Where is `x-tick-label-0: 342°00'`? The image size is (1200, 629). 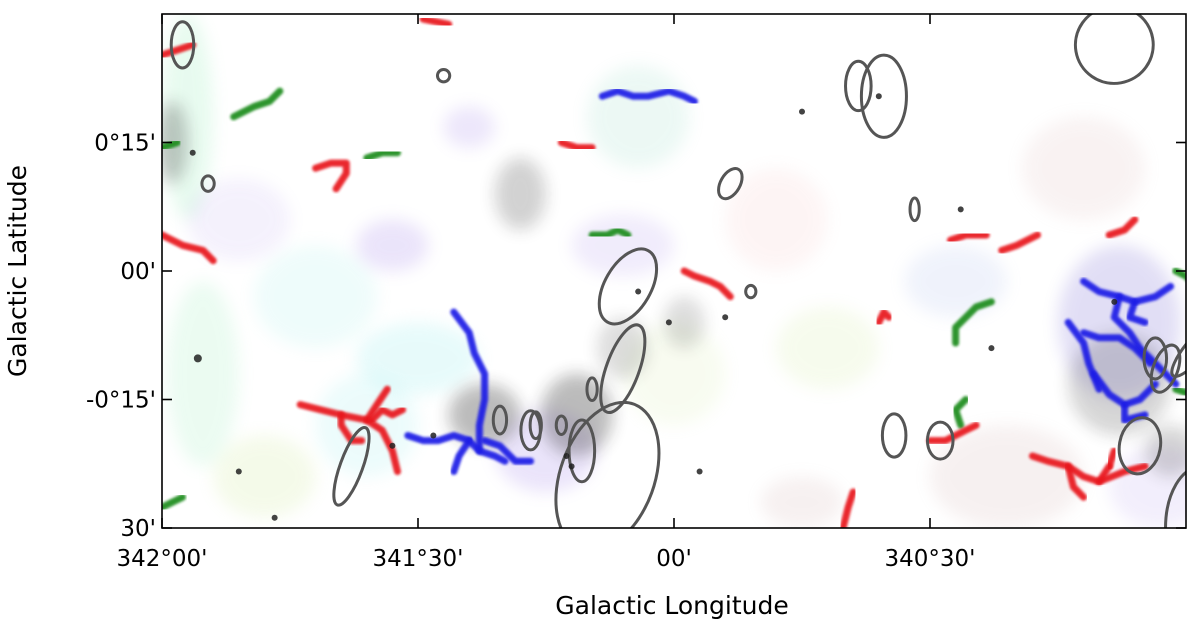
x-tick-label-0: 342°00' is located at coordinates (162, 559).